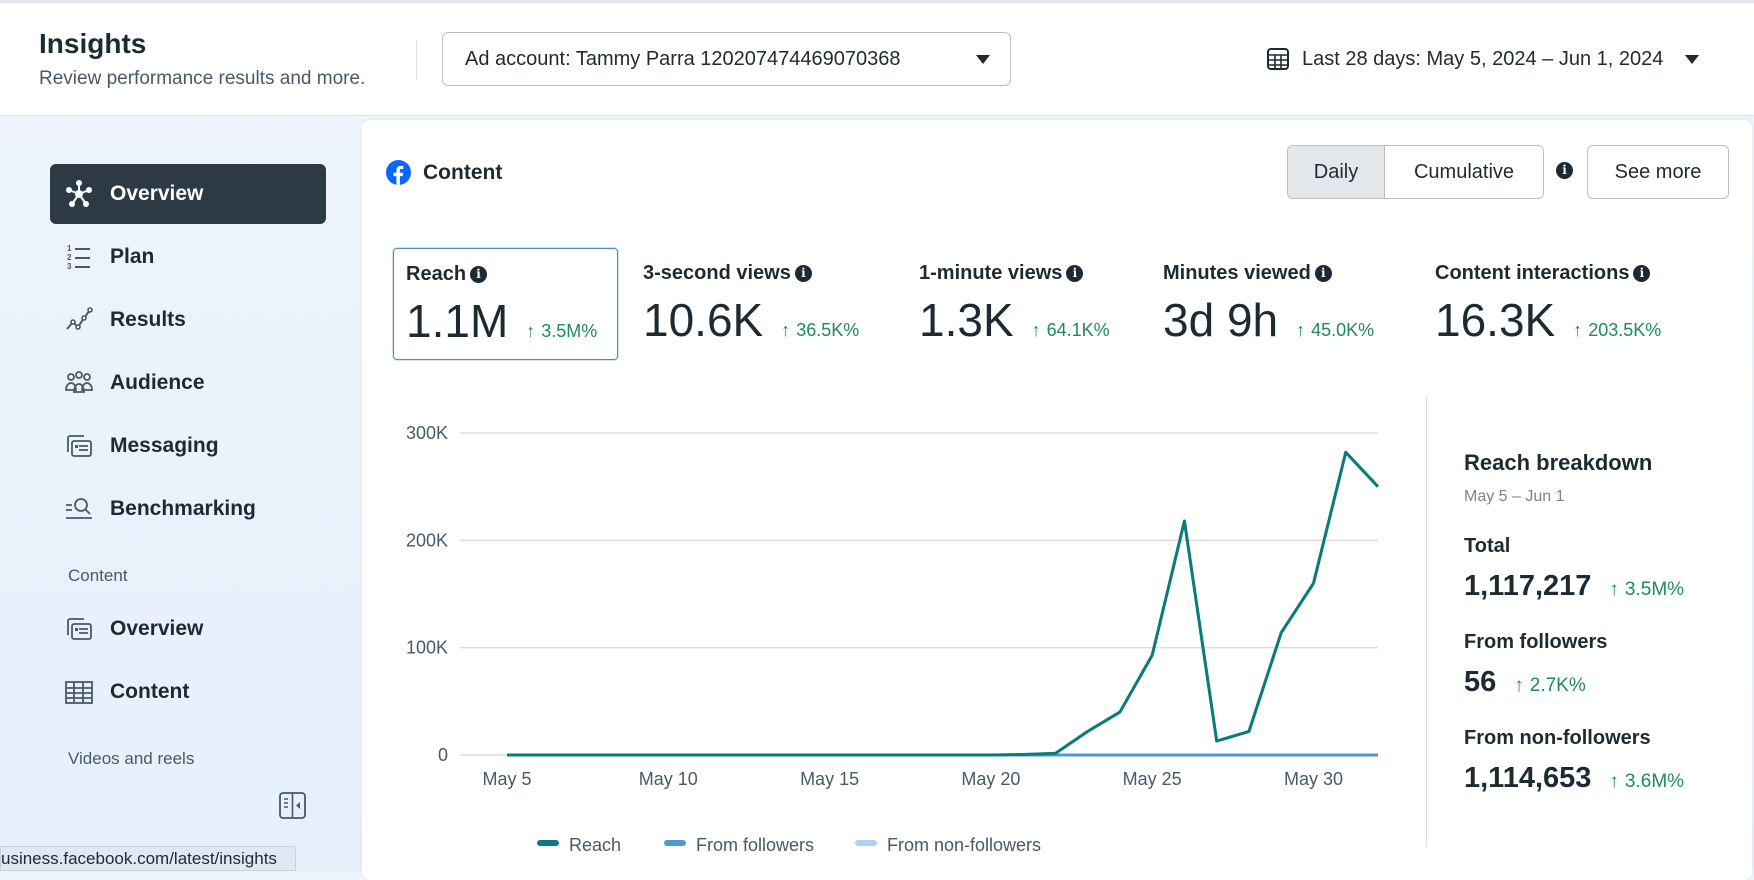 The width and height of the screenshot is (1754, 880). I want to click on breakdown-label: From non-followers, so click(1557, 738).